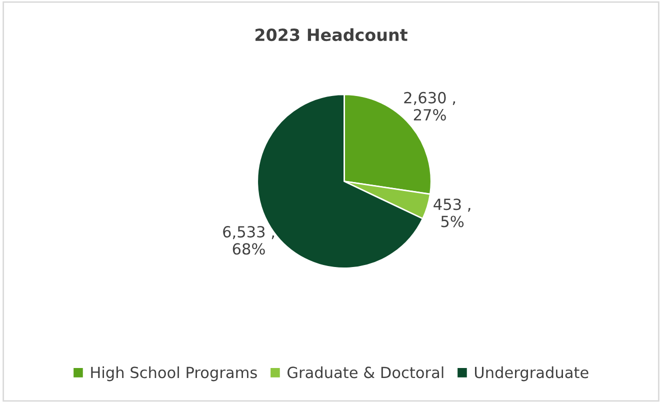  I want to click on legend-label: Graduate & Doctoral, so click(366, 372).